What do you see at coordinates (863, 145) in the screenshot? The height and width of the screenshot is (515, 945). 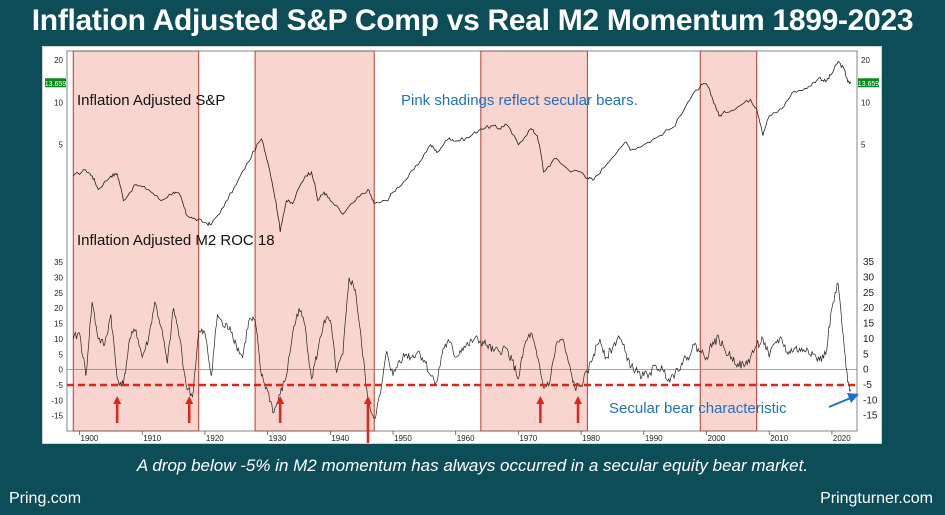 I see `upper-y-tick-right-5: 5` at bounding box center [863, 145].